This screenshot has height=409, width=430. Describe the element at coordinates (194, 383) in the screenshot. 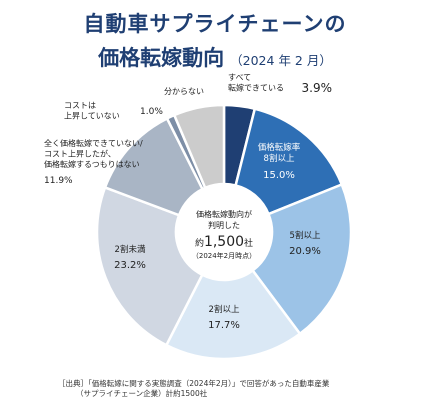

I see `source-line1: ［出典］「価格転嫁に関する実態調査（2024年2月）」で回答があった自動車産業` at that location.